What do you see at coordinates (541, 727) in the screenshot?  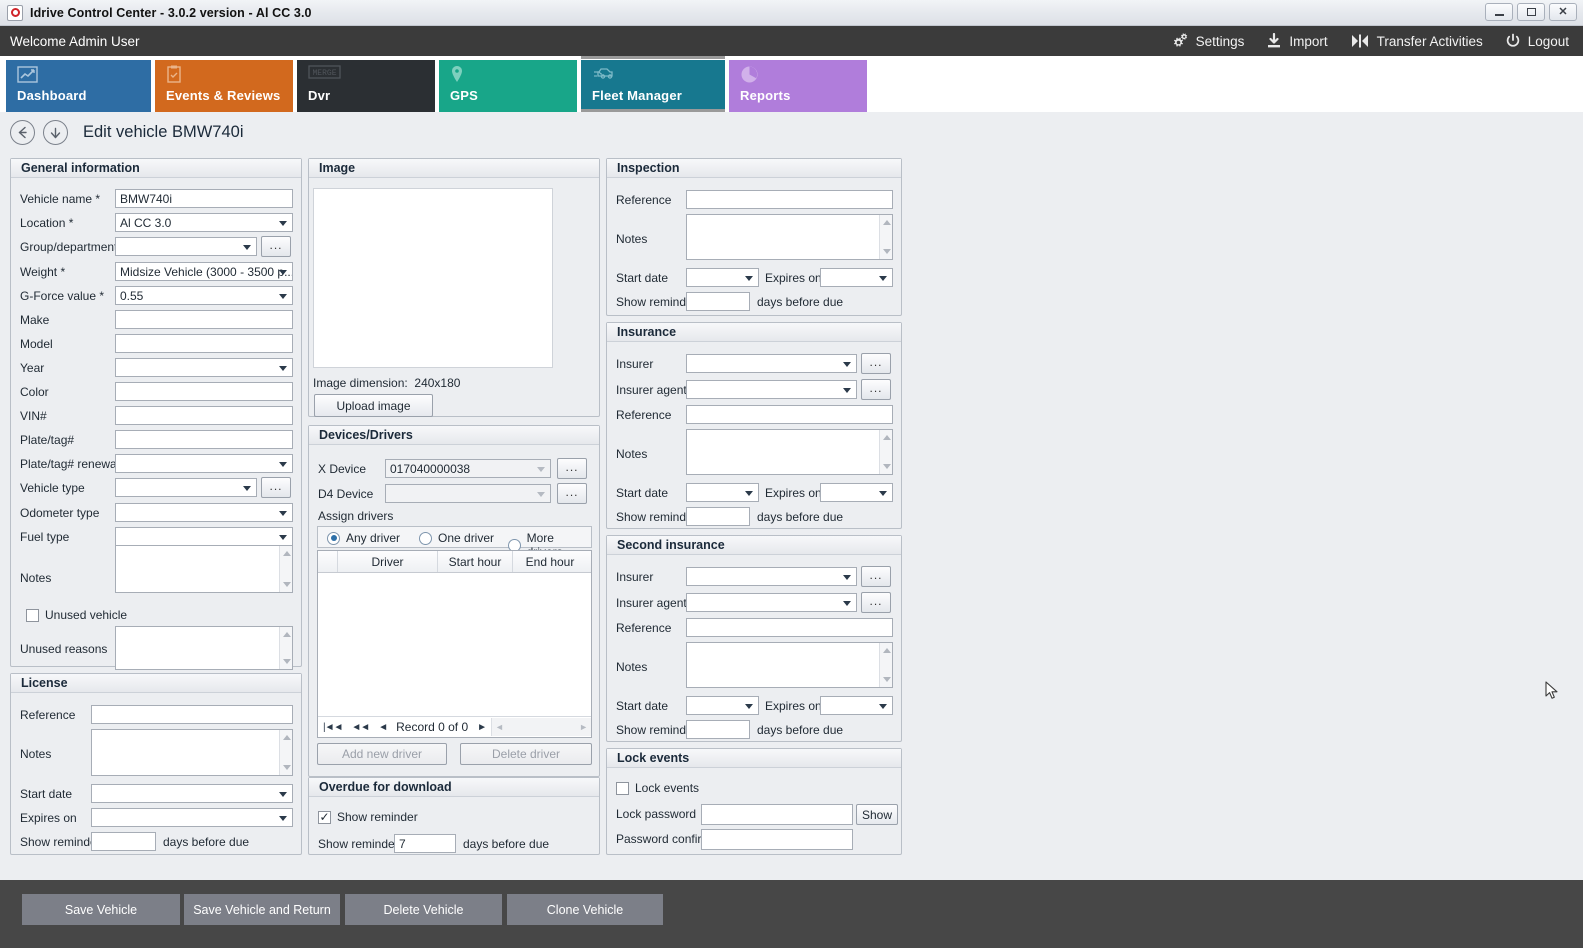 I see `drivers-horizontal-scrollbar: ◄ ►` at bounding box center [541, 727].